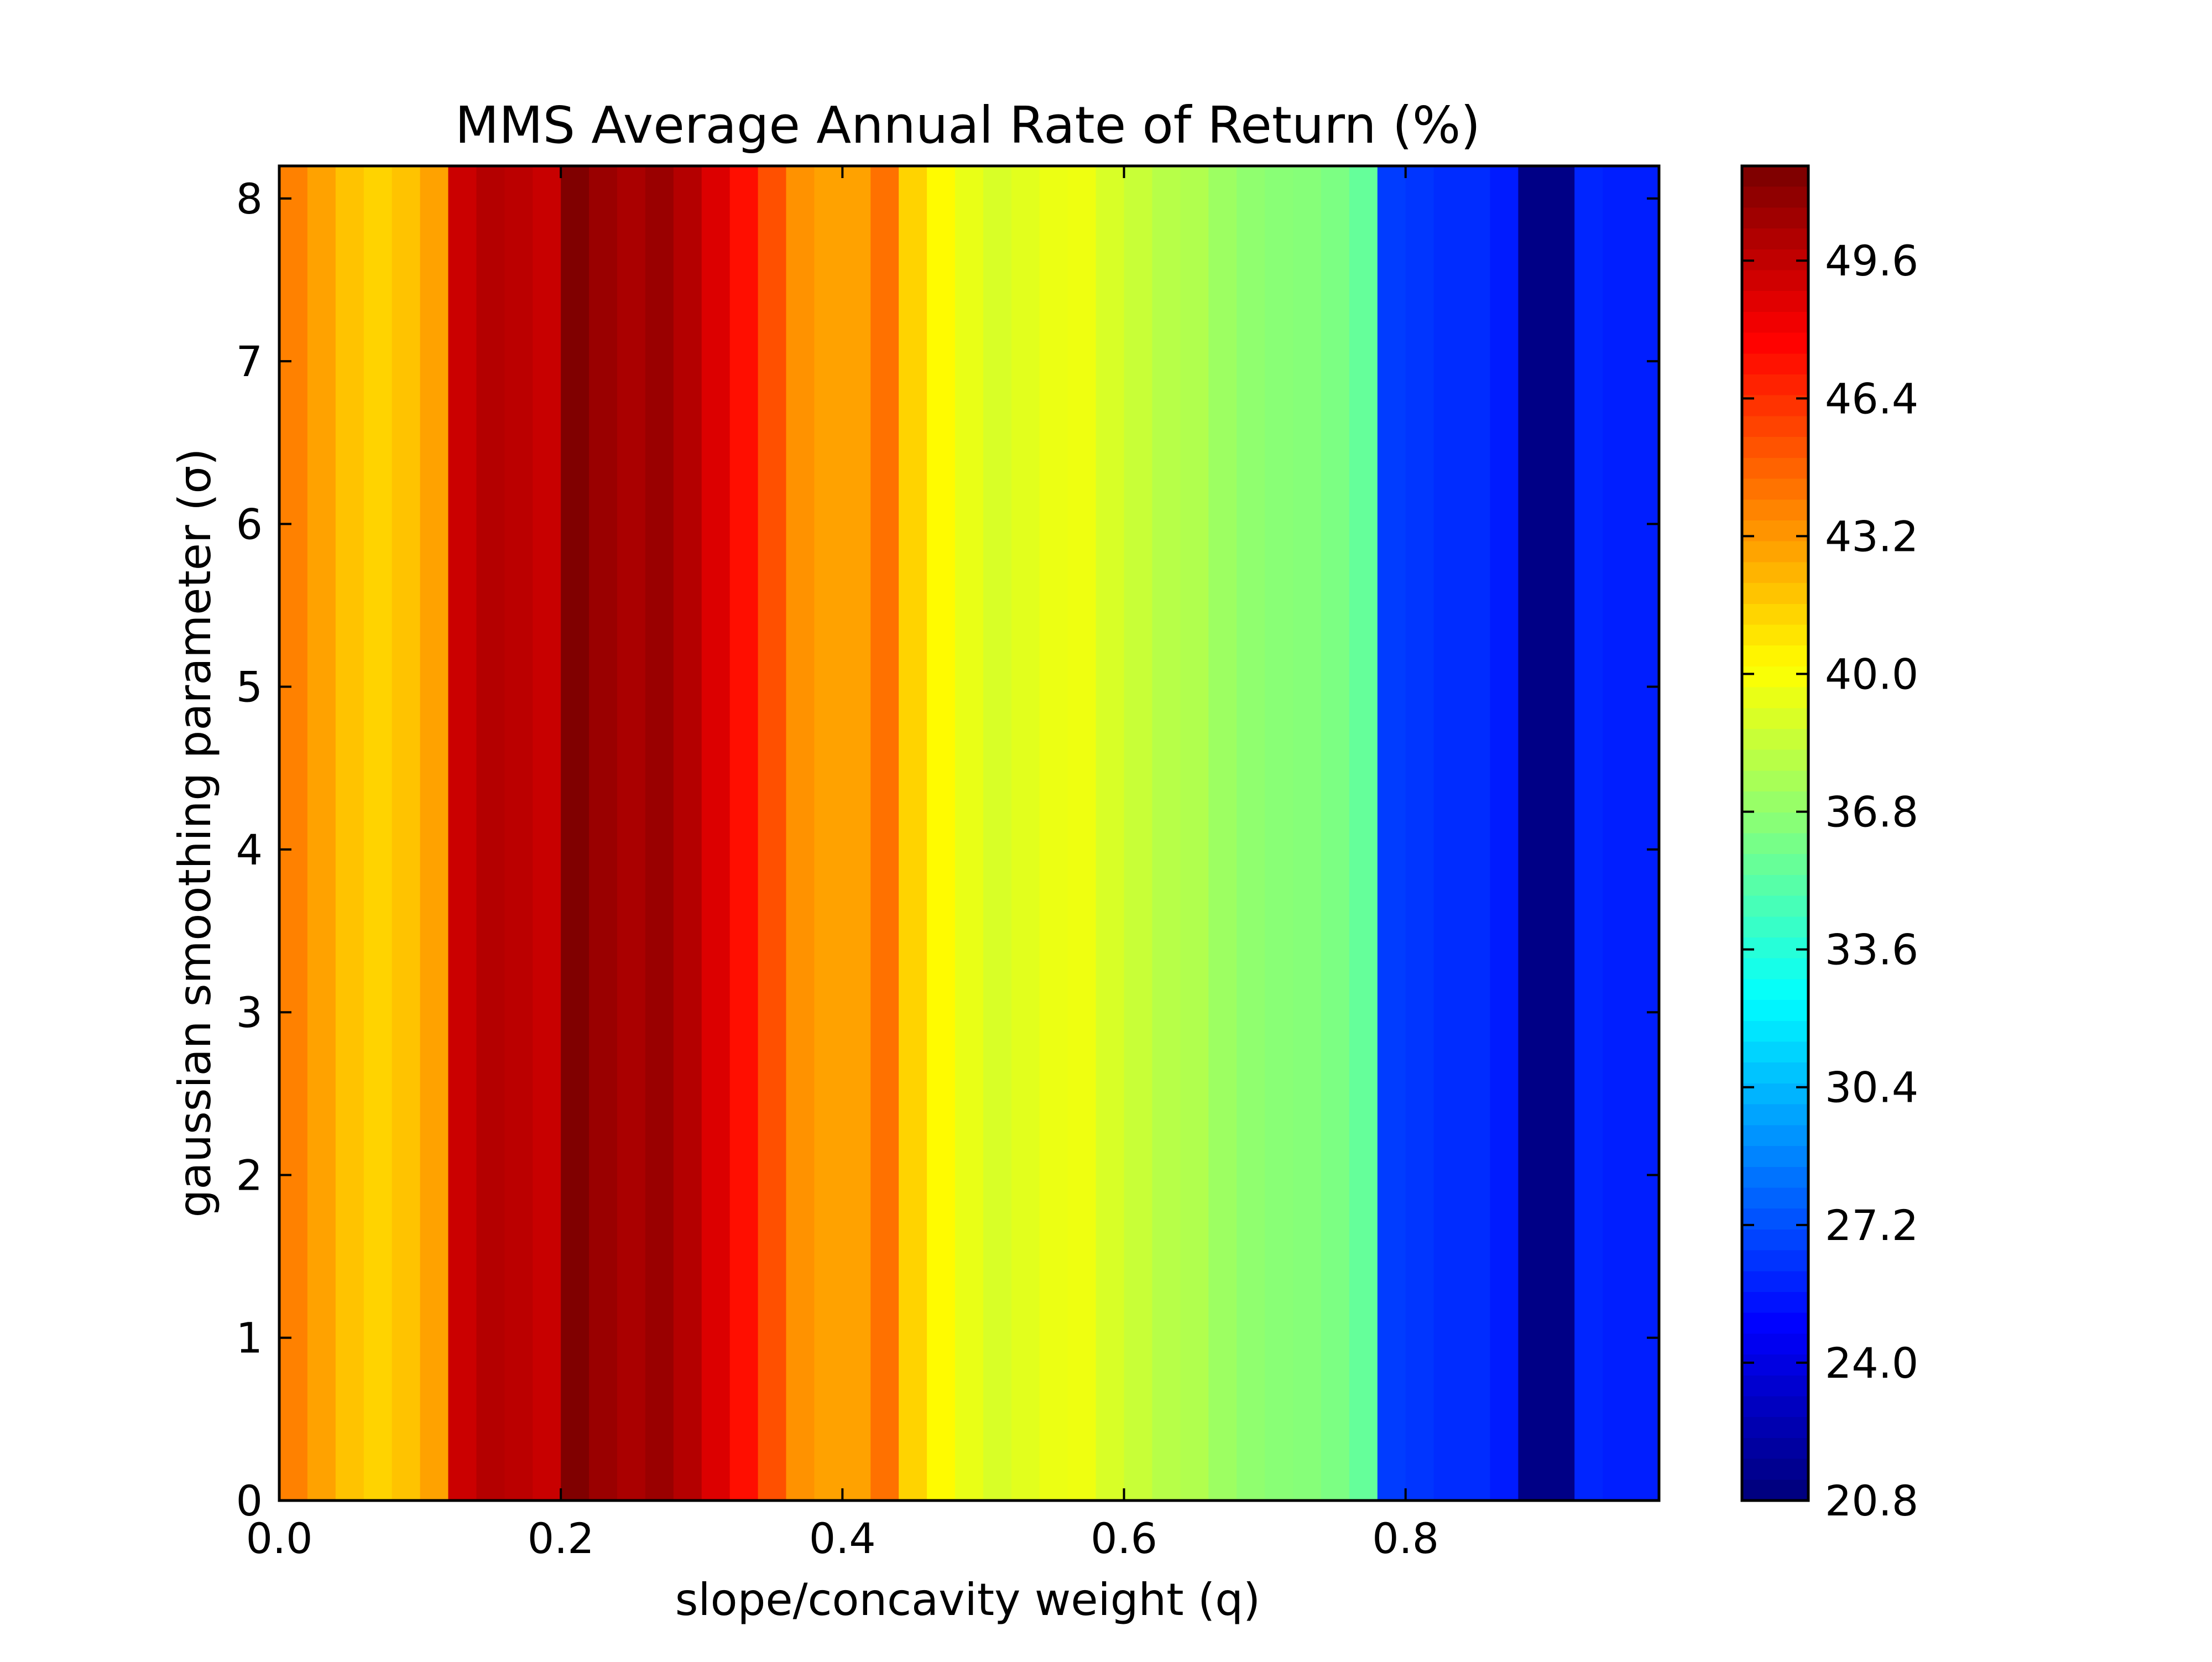 This screenshot has height=1662, width=2212. What do you see at coordinates (968, 125) in the screenshot?
I see `chart-title: MMS Average Annual Rate of Return (%)` at bounding box center [968, 125].